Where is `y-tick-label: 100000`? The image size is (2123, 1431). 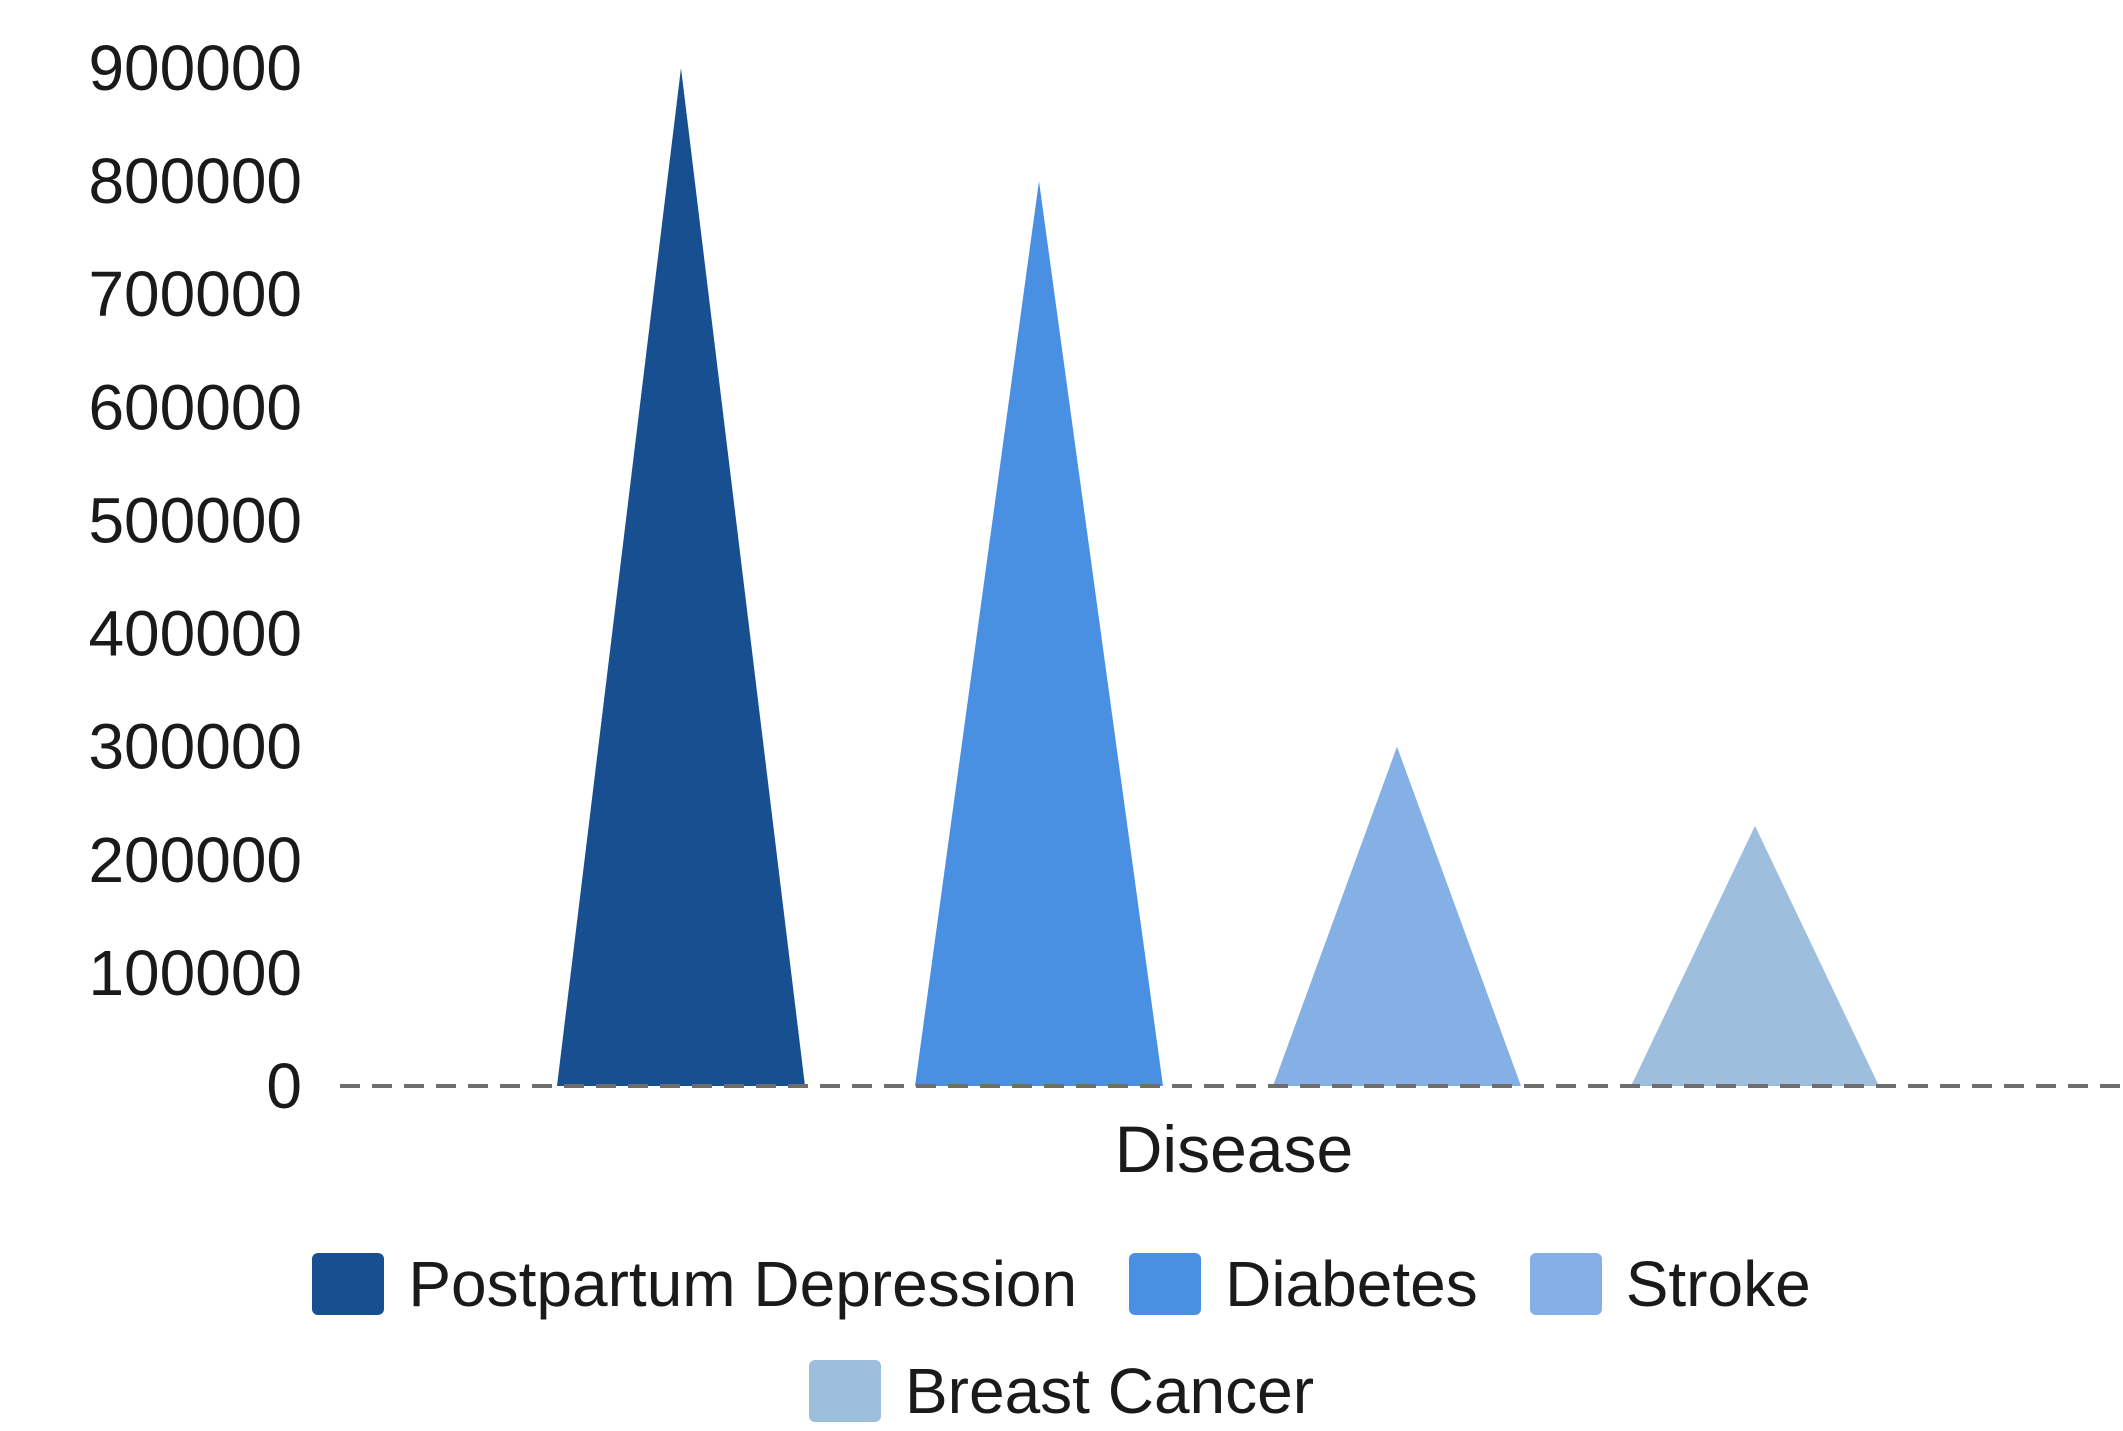
y-tick-label: 100000 is located at coordinates (195, 973).